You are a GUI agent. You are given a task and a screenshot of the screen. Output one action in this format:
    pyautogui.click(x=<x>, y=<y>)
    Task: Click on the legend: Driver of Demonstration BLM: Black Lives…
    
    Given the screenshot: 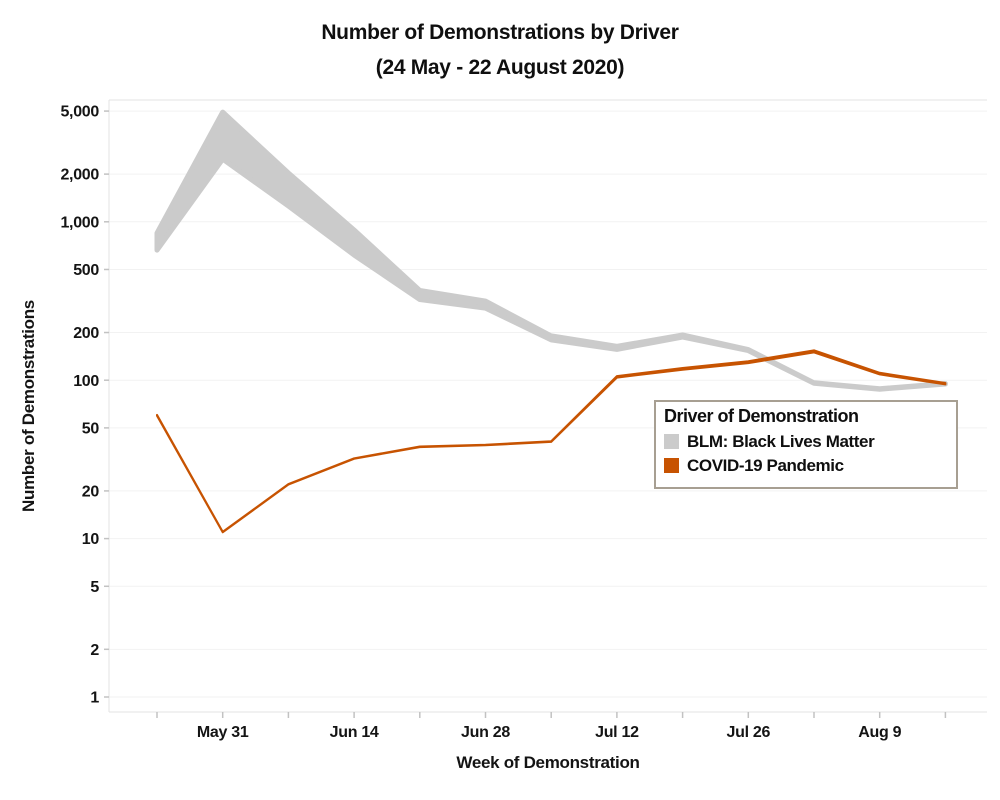 What is the action you would take?
    pyautogui.click(x=806, y=444)
    